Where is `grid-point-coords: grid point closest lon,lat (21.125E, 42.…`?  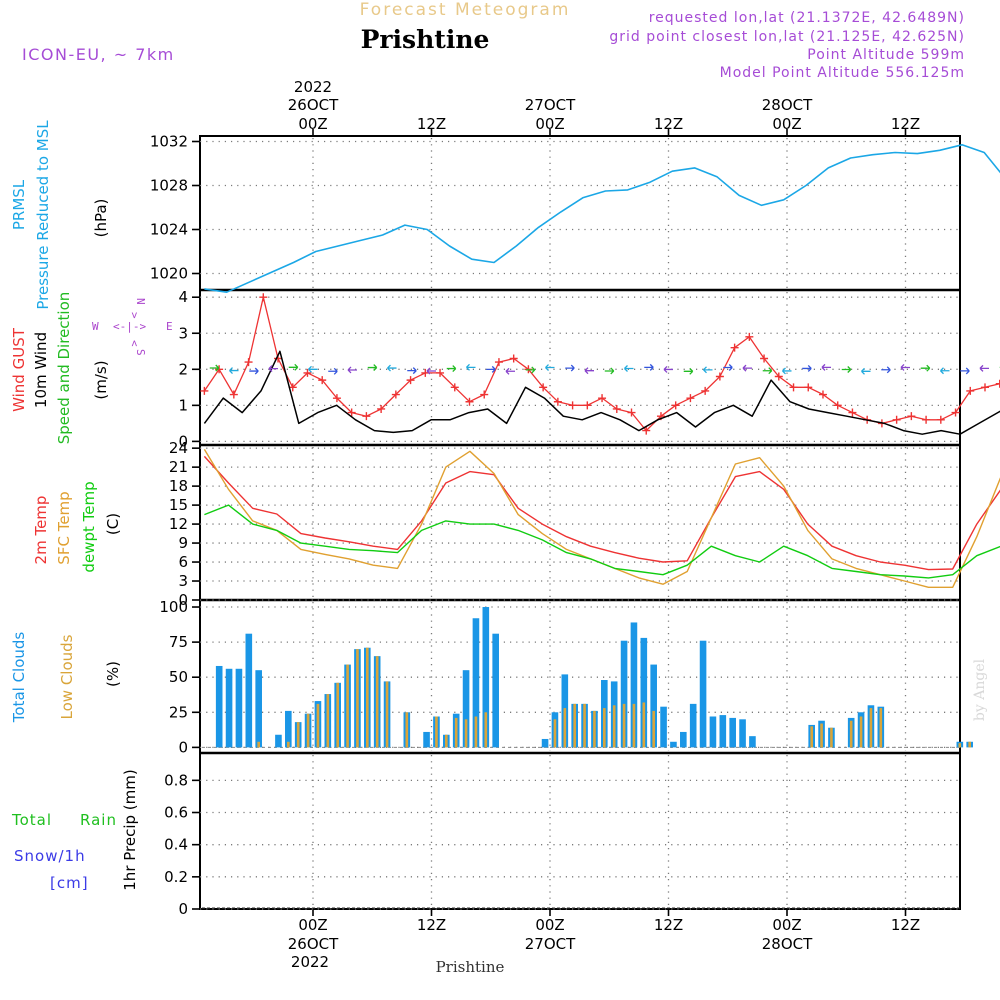 grid-point-coords: grid point closest lon,lat (21.125E, 42.… is located at coordinates (787, 37).